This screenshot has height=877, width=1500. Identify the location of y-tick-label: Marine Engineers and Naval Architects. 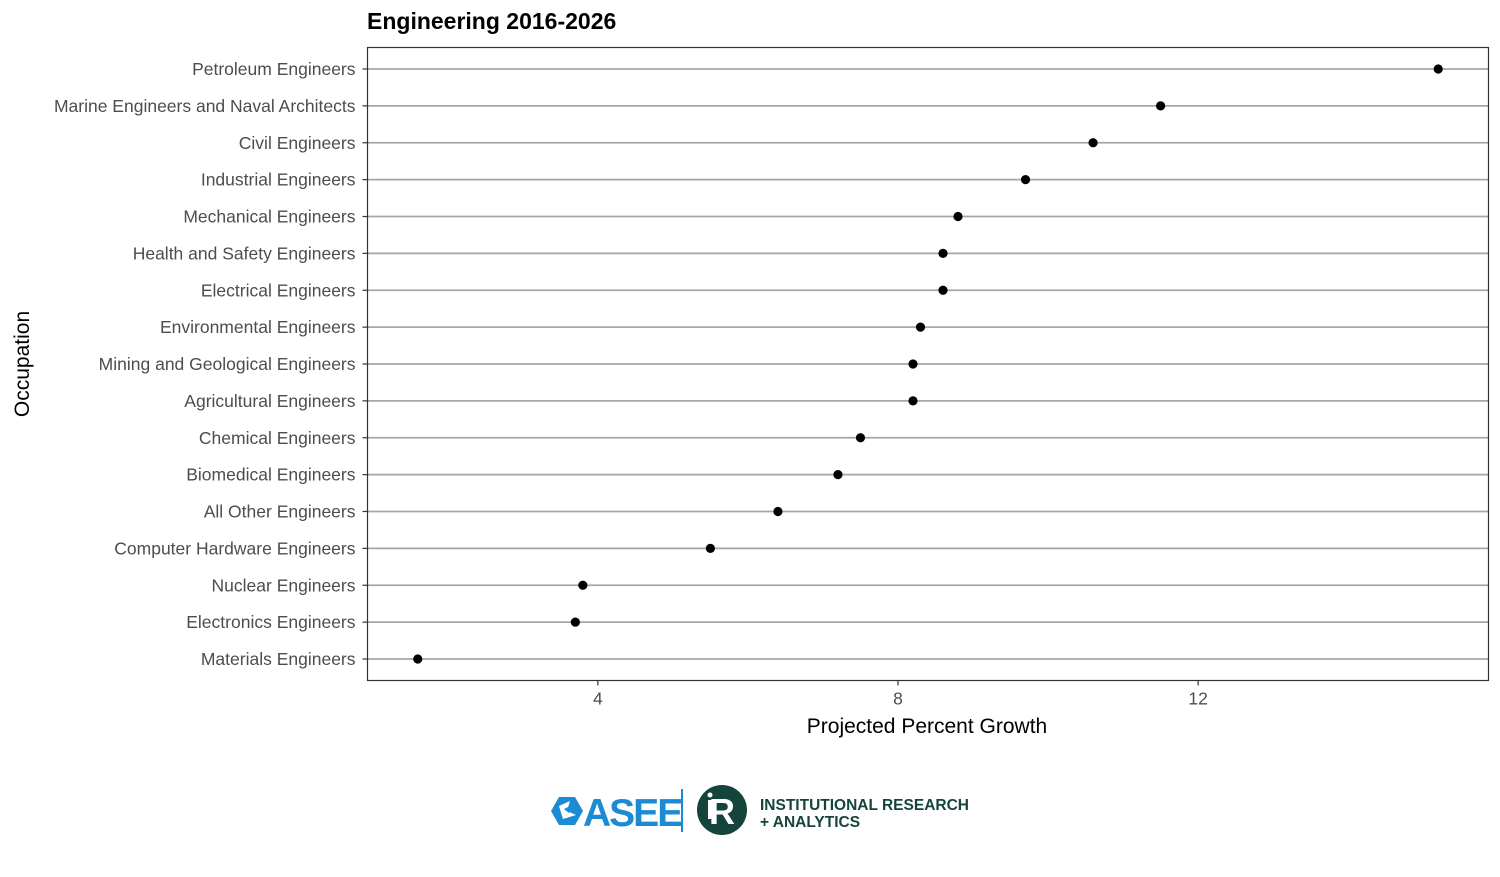
(205, 106).